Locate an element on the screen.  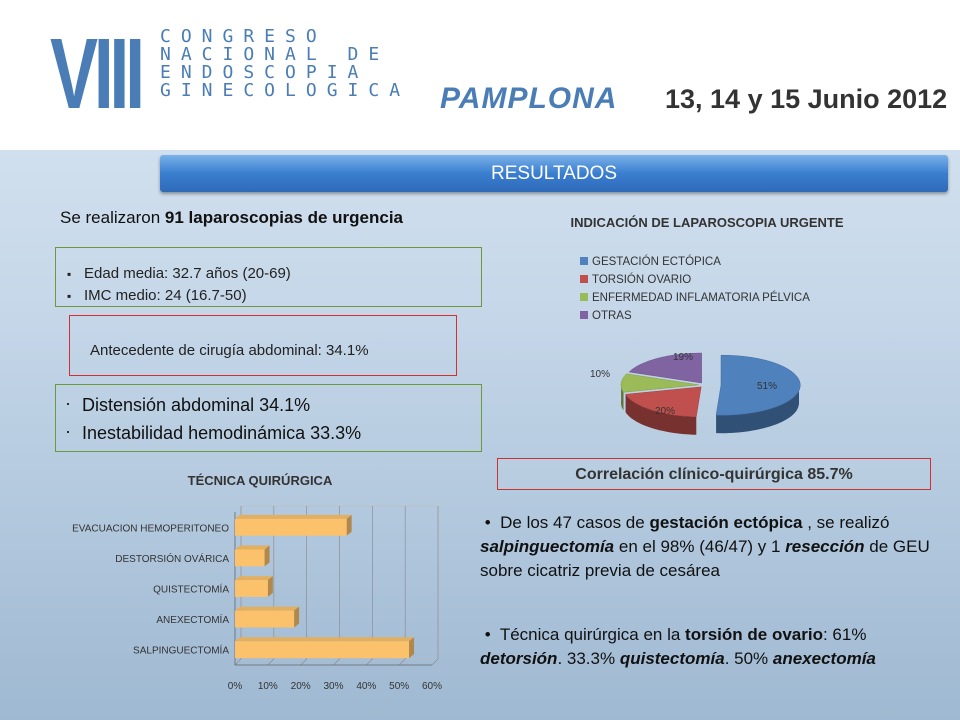
correlation-box is located at coordinates (714, 474).